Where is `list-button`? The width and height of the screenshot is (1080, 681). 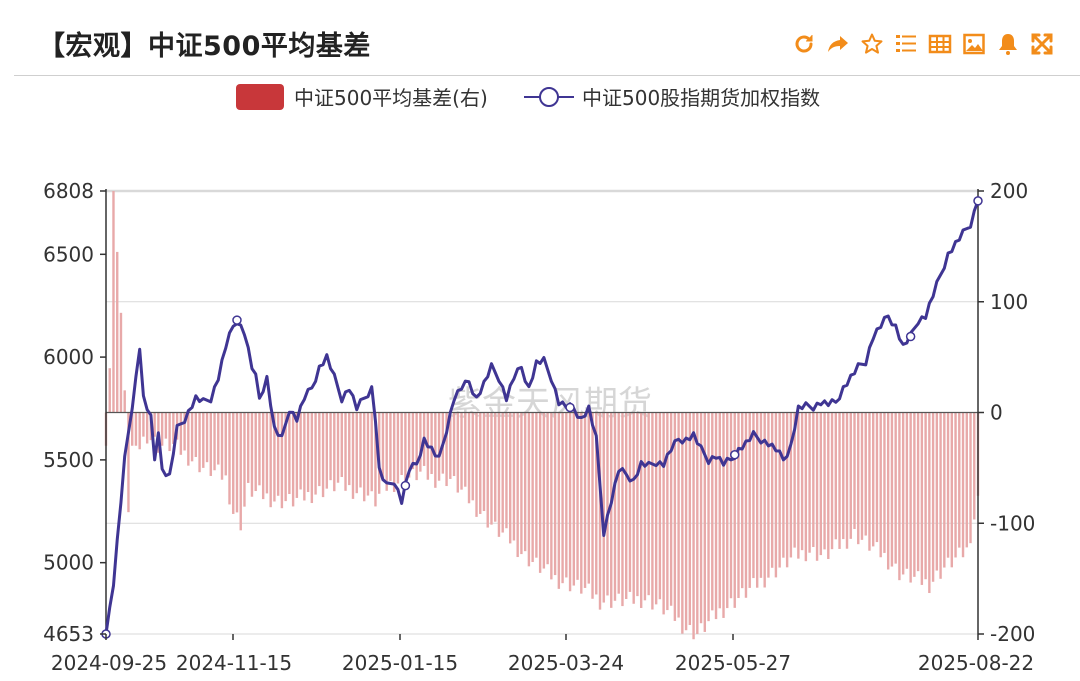
list-button is located at coordinates (906, 44).